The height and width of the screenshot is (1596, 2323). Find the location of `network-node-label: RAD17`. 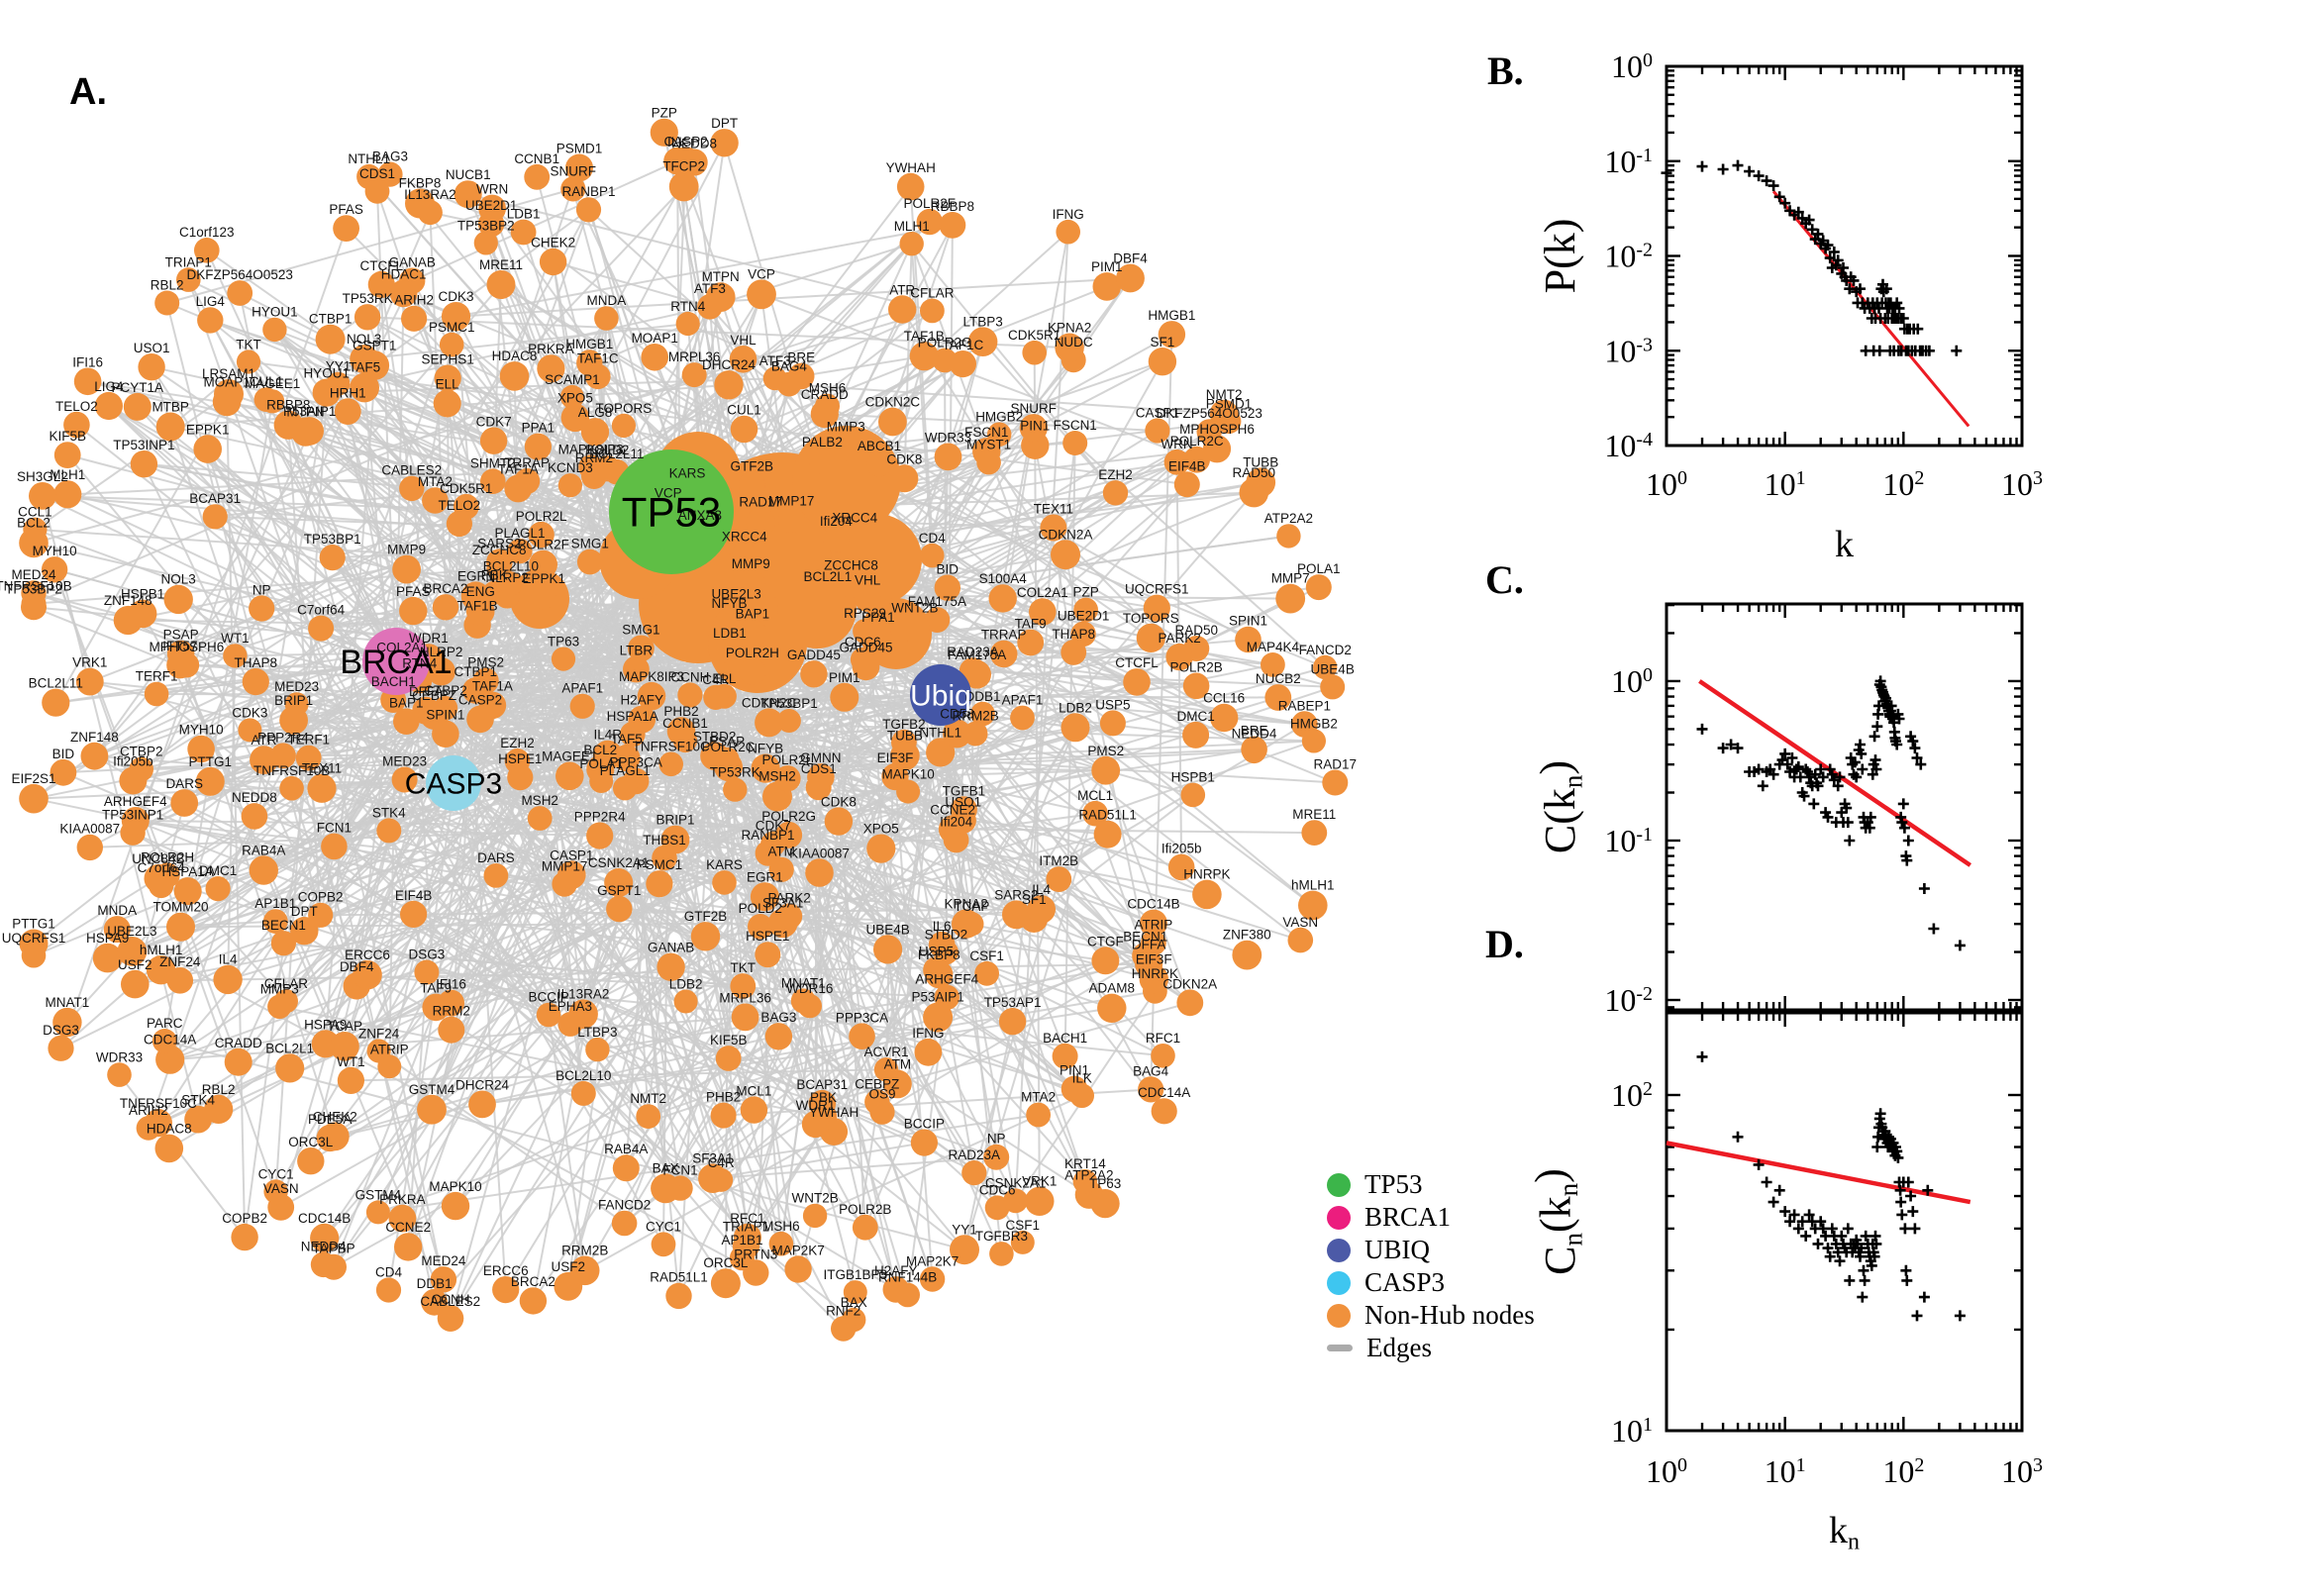

network-node-label: RAD17 is located at coordinates (1336, 764).